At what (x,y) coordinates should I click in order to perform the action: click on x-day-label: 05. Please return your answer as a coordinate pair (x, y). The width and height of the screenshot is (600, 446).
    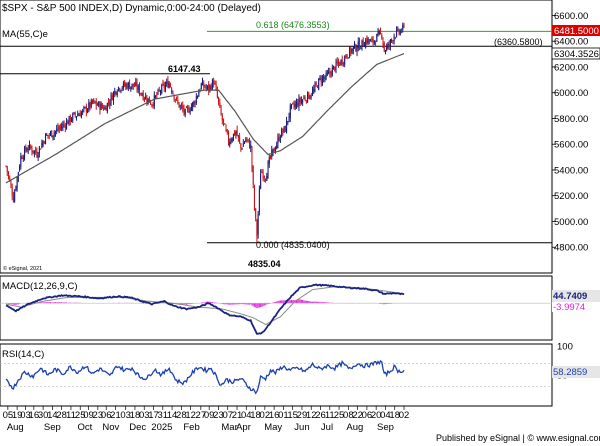
    Looking at the image, I should click on (8, 415).